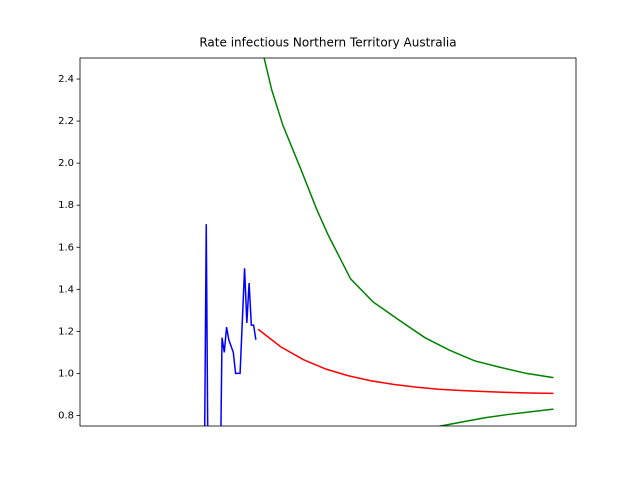 This screenshot has height=480, width=640. I want to click on y-tick-label: 2.4, so click(66, 79).